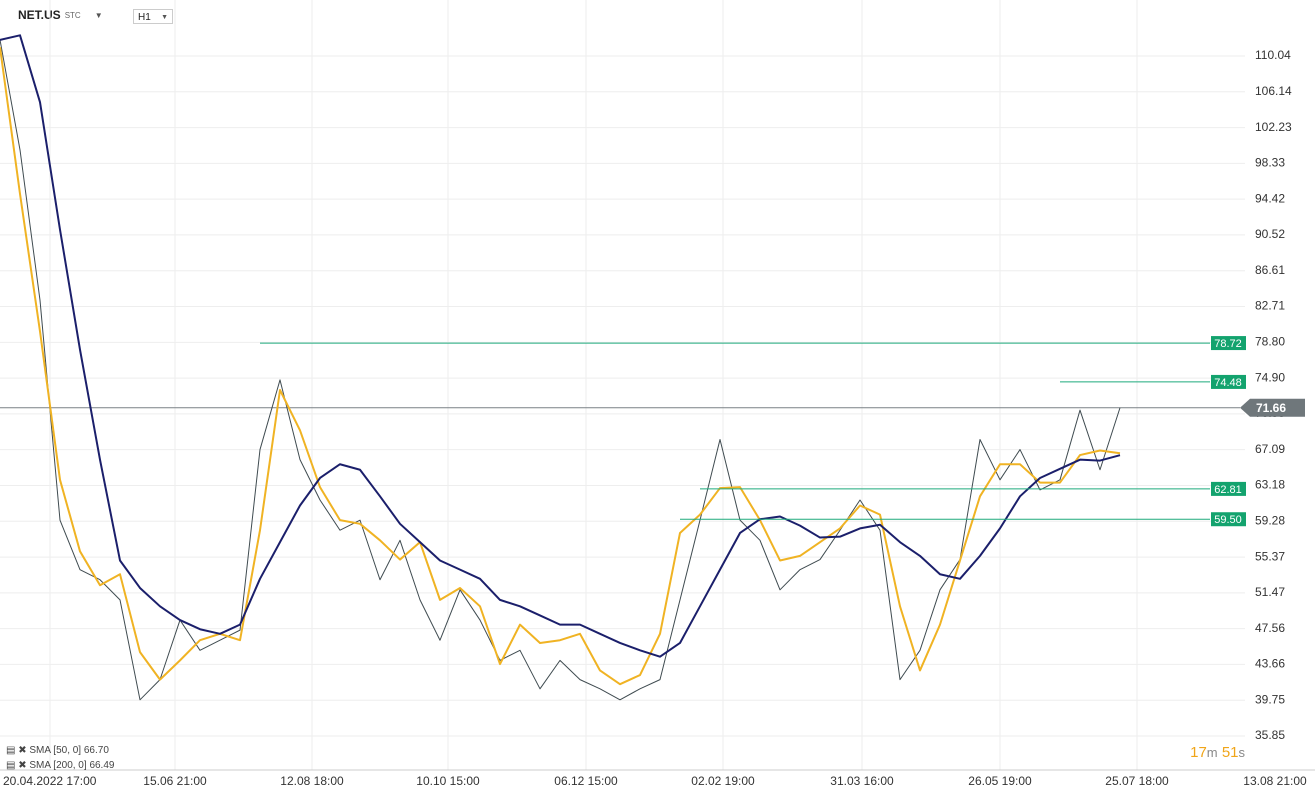  I want to click on timer-unit: m, so click(1212, 752).